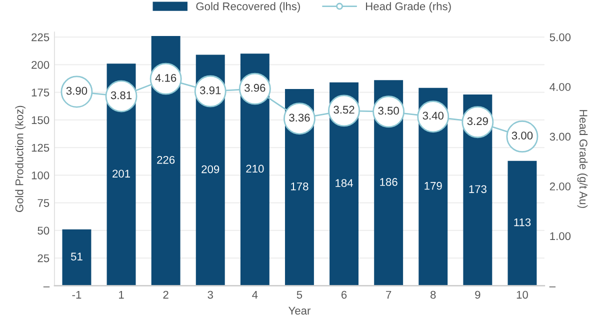 The height and width of the screenshot is (321, 605). I want to click on x-tick-label: 10, so click(522, 294).